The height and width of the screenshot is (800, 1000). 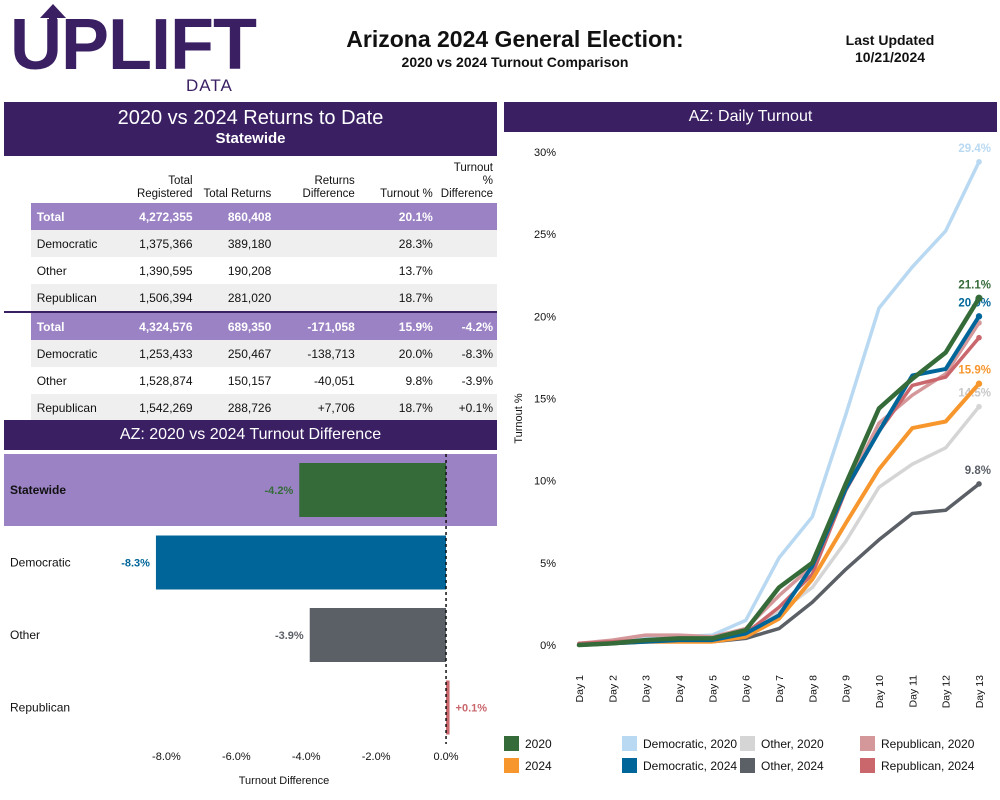 I want to click on col-header: Turnout % Difference, so click(x=467, y=181).